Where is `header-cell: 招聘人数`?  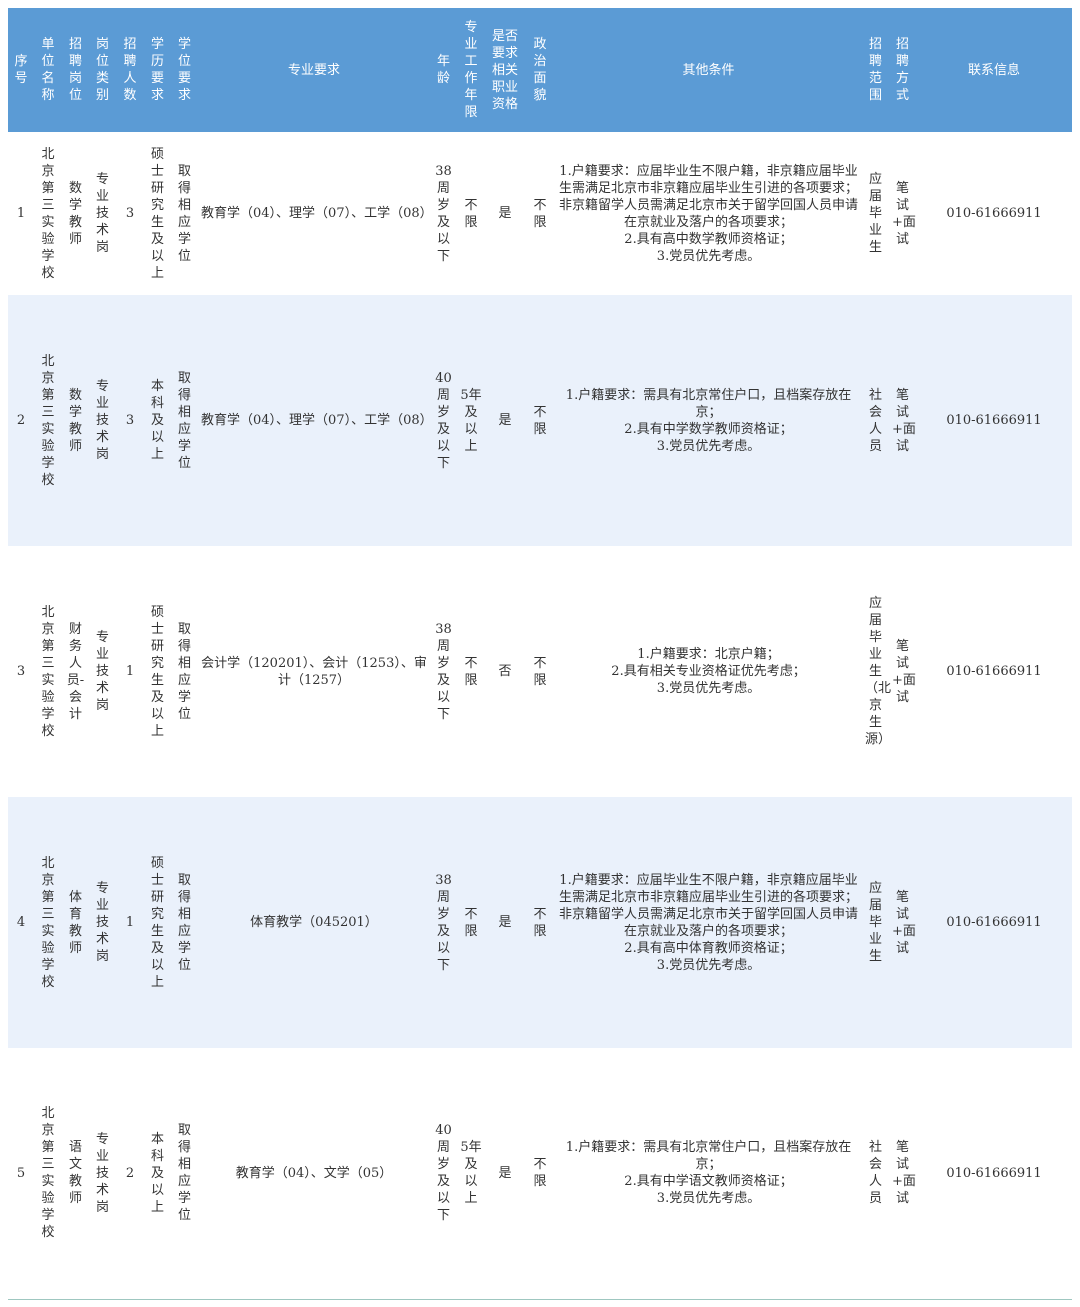 header-cell: 招聘人数 is located at coordinates (130, 70).